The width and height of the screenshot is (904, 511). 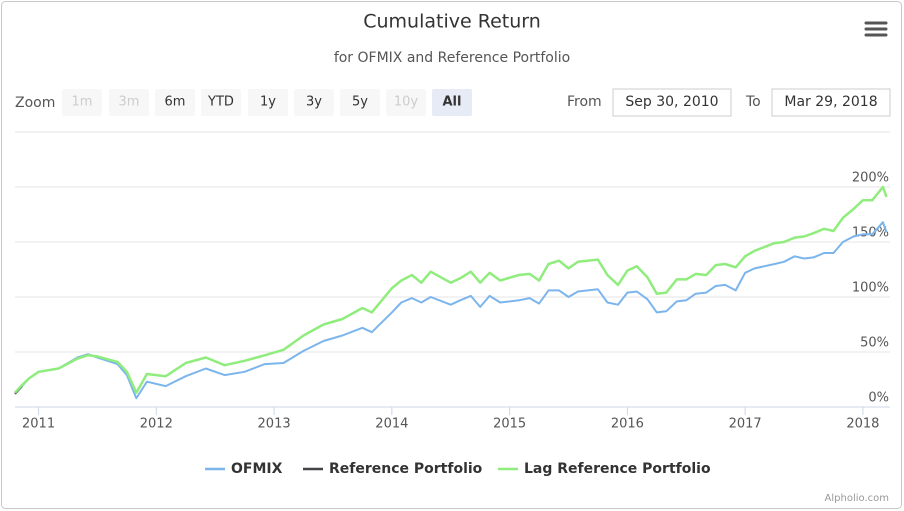 I want to click on zoom-button: 6m, so click(x=175, y=102).